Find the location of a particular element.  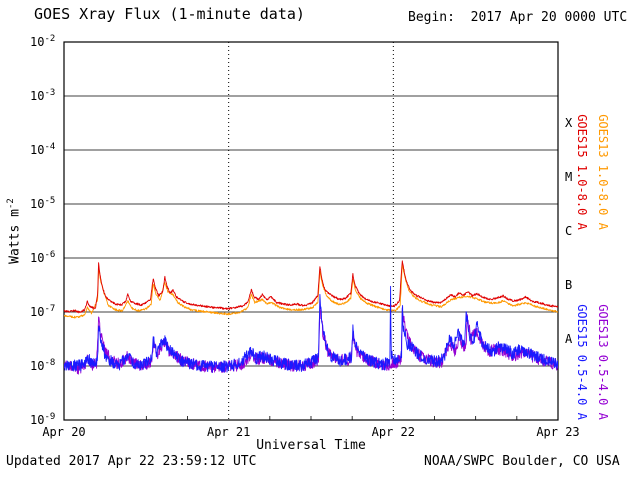

series-goes13-long is located at coordinates (311, 291).